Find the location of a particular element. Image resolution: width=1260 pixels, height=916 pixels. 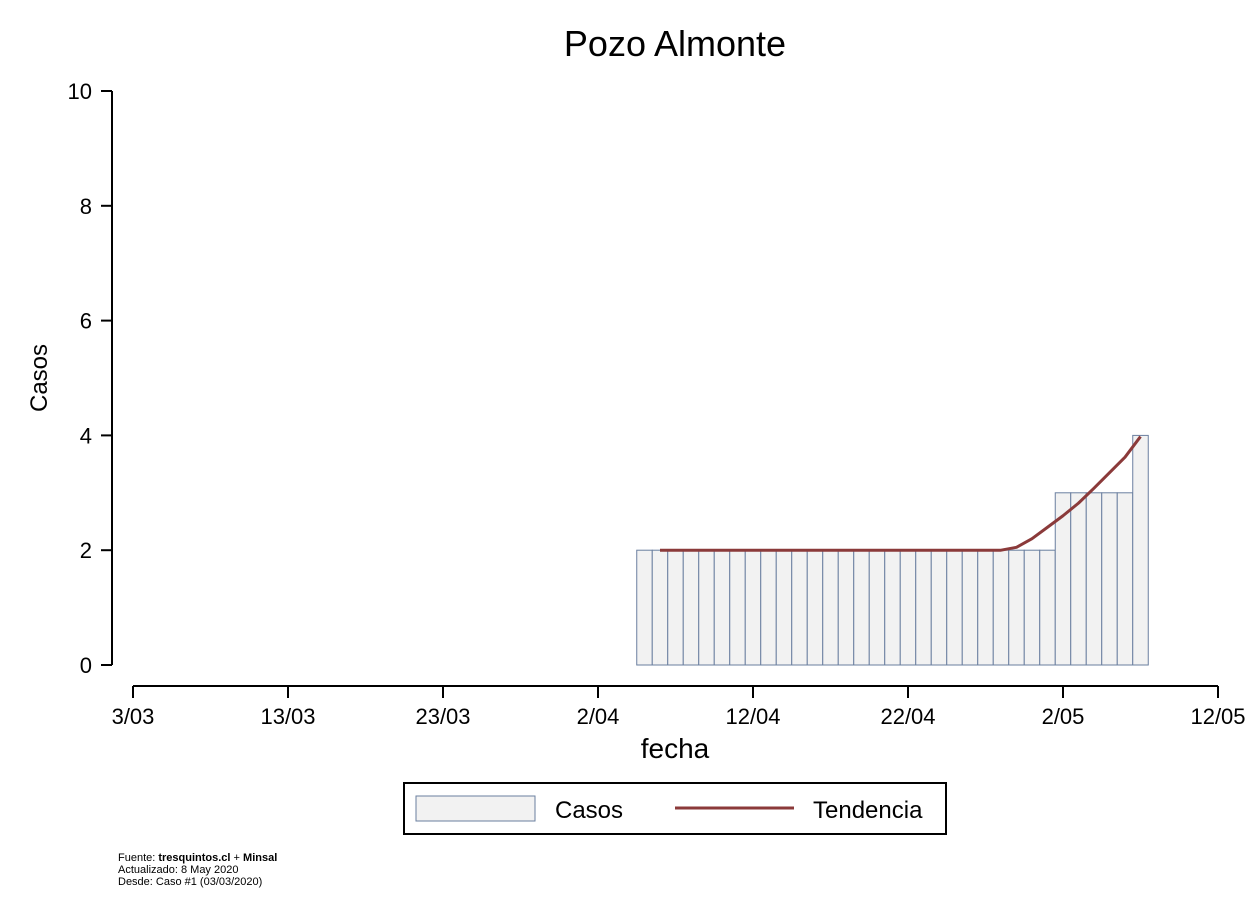

x-tick-label: 3/03 is located at coordinates (133, 716).